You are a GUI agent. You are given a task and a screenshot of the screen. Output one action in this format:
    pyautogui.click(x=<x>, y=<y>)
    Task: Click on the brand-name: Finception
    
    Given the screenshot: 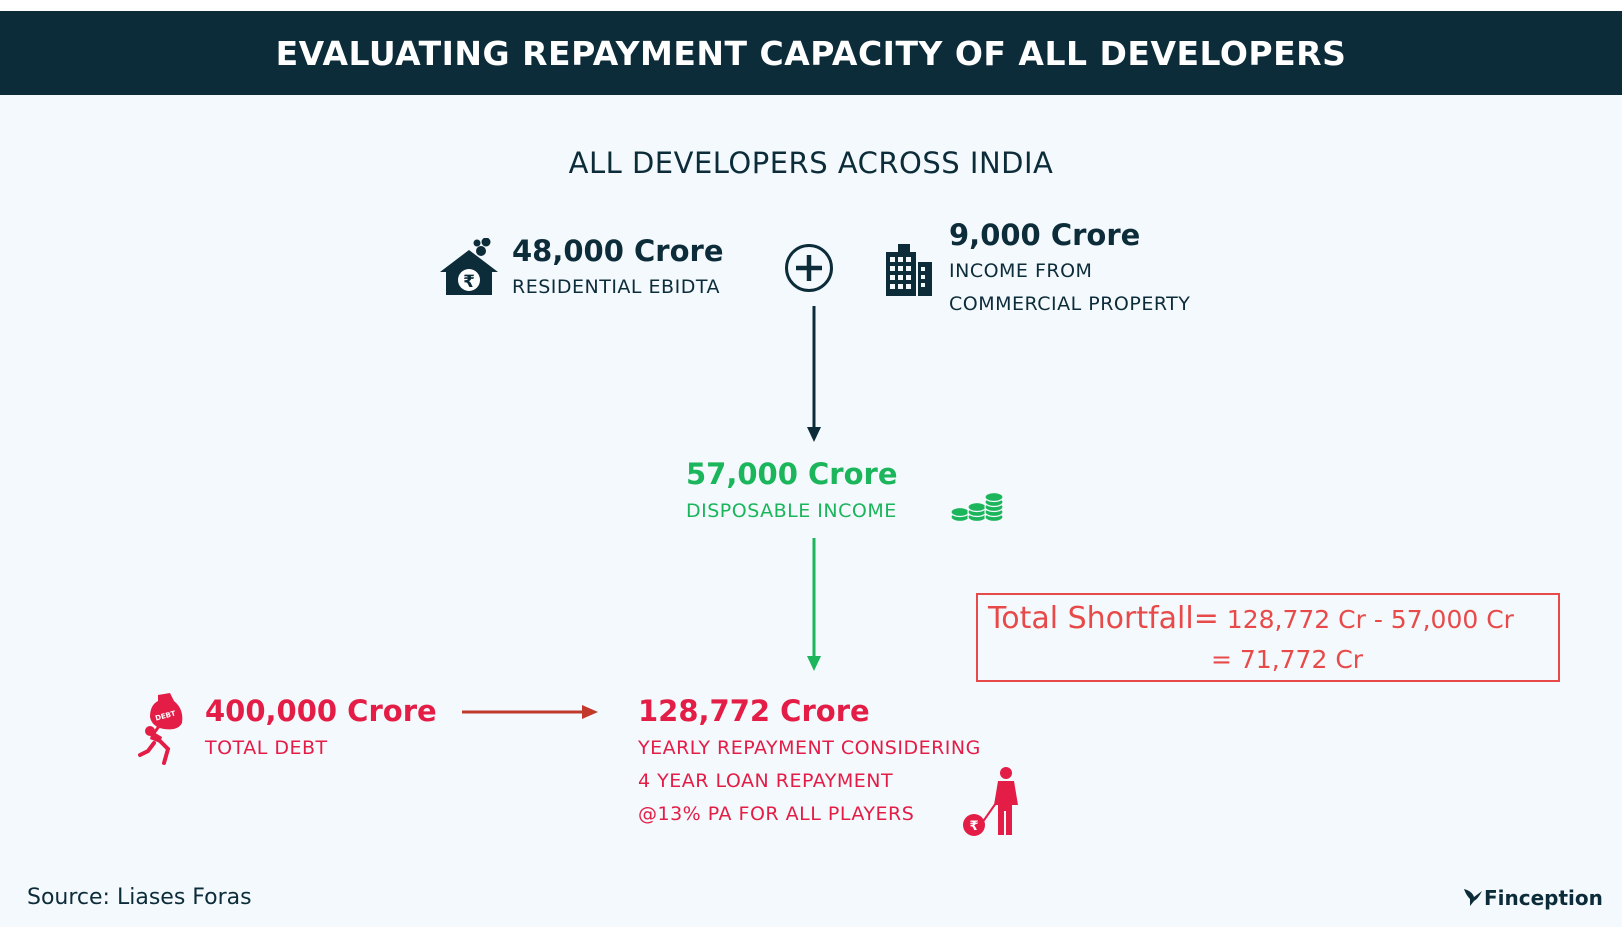 What is the action you would take?
    pyautogui.click(x=1543, y=898)
    